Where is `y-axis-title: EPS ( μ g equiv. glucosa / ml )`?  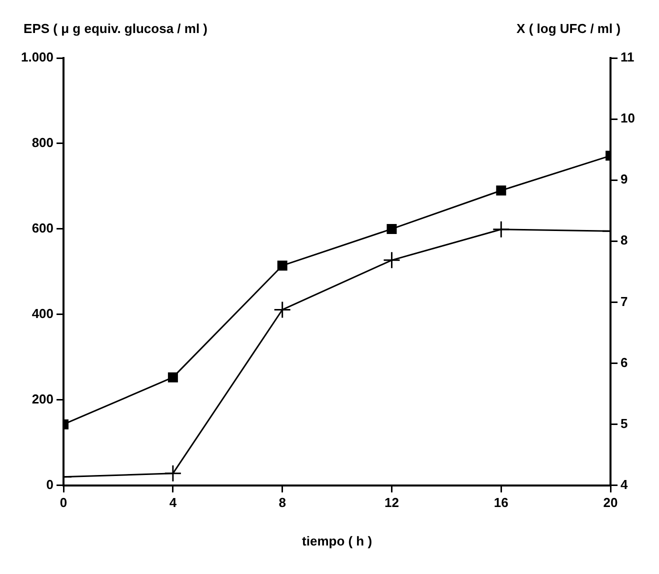
y-axis-title: EPS ( μ g equiv. glucosa / ml ) is located at coordinates (116, 28).